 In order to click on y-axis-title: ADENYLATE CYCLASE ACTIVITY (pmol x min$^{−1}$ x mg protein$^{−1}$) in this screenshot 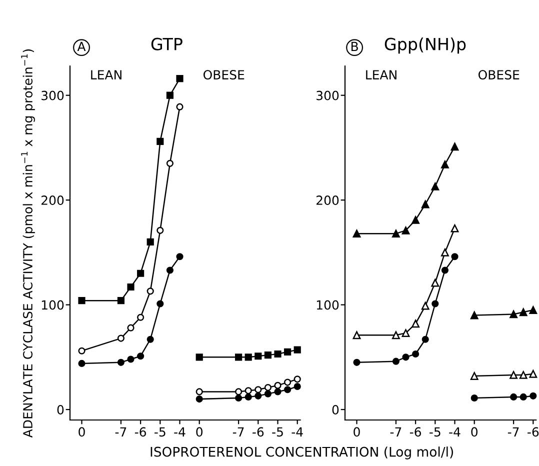, I will do `click(28, 243)`.